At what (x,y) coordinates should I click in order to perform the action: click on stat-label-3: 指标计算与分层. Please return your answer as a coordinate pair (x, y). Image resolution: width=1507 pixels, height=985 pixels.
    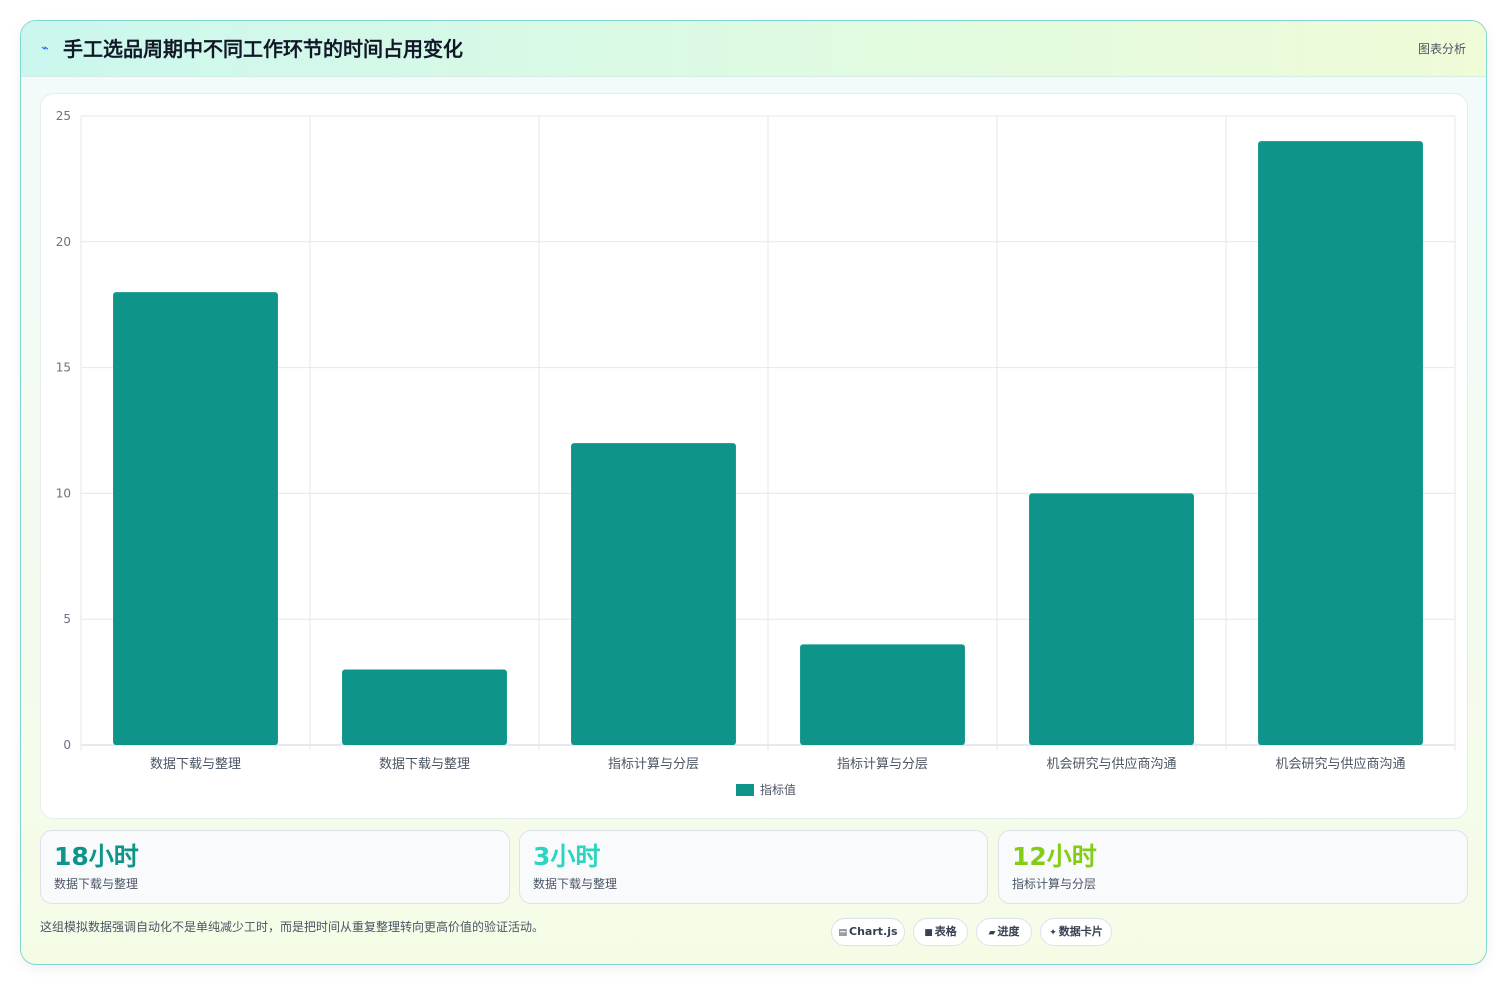
    Looking at the image, I should click on (1054, 884).